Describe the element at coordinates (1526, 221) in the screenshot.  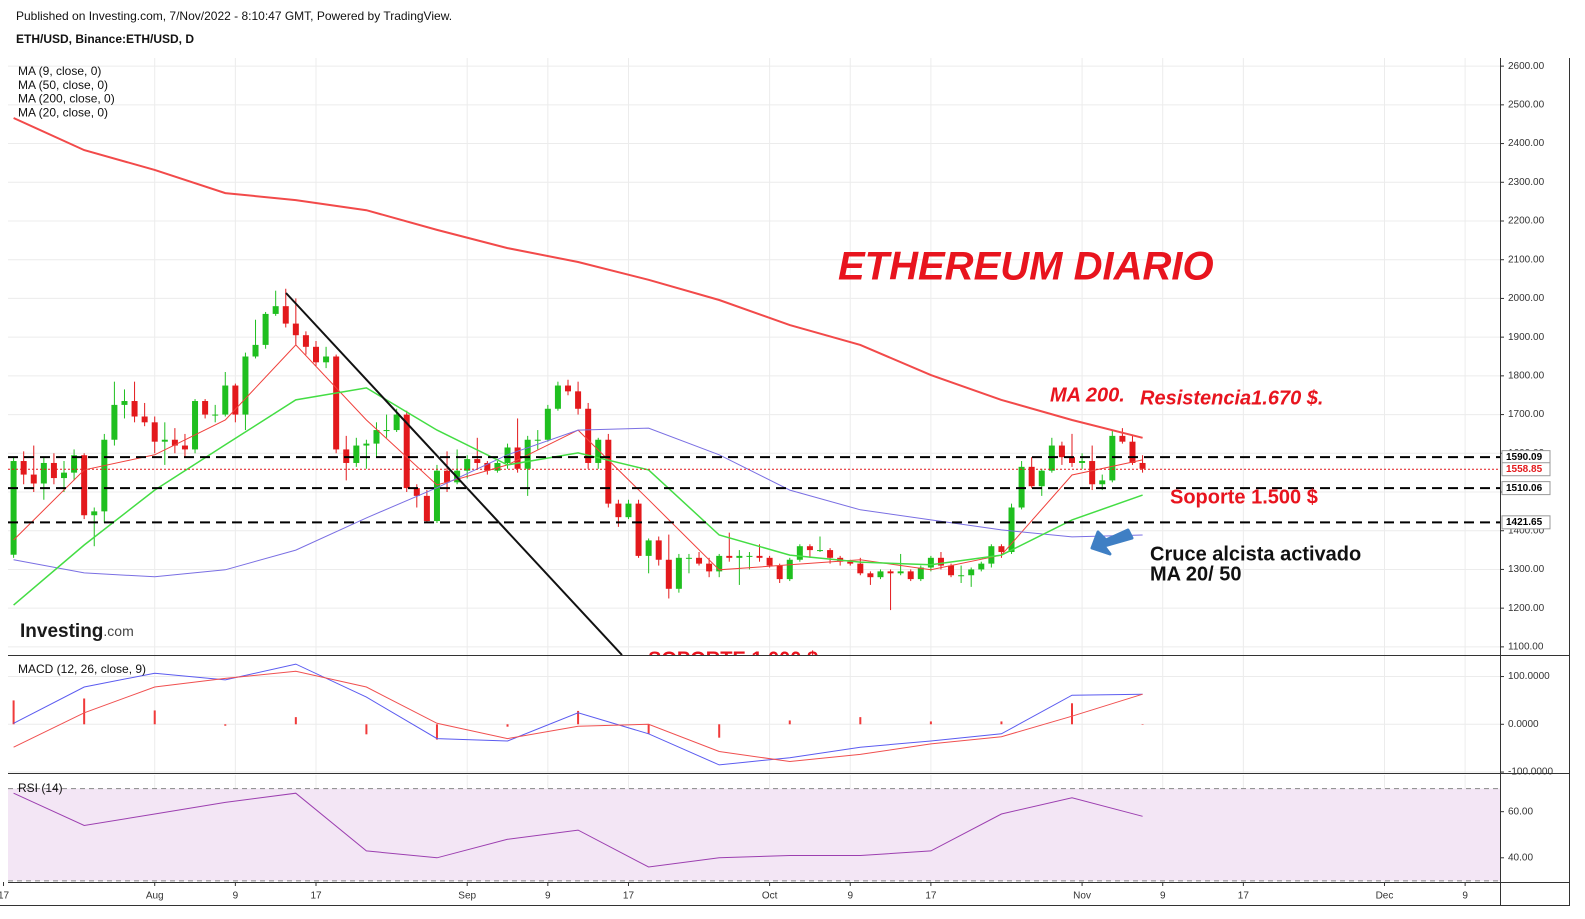
I see `y-tick-label: 2200.00` at that location.